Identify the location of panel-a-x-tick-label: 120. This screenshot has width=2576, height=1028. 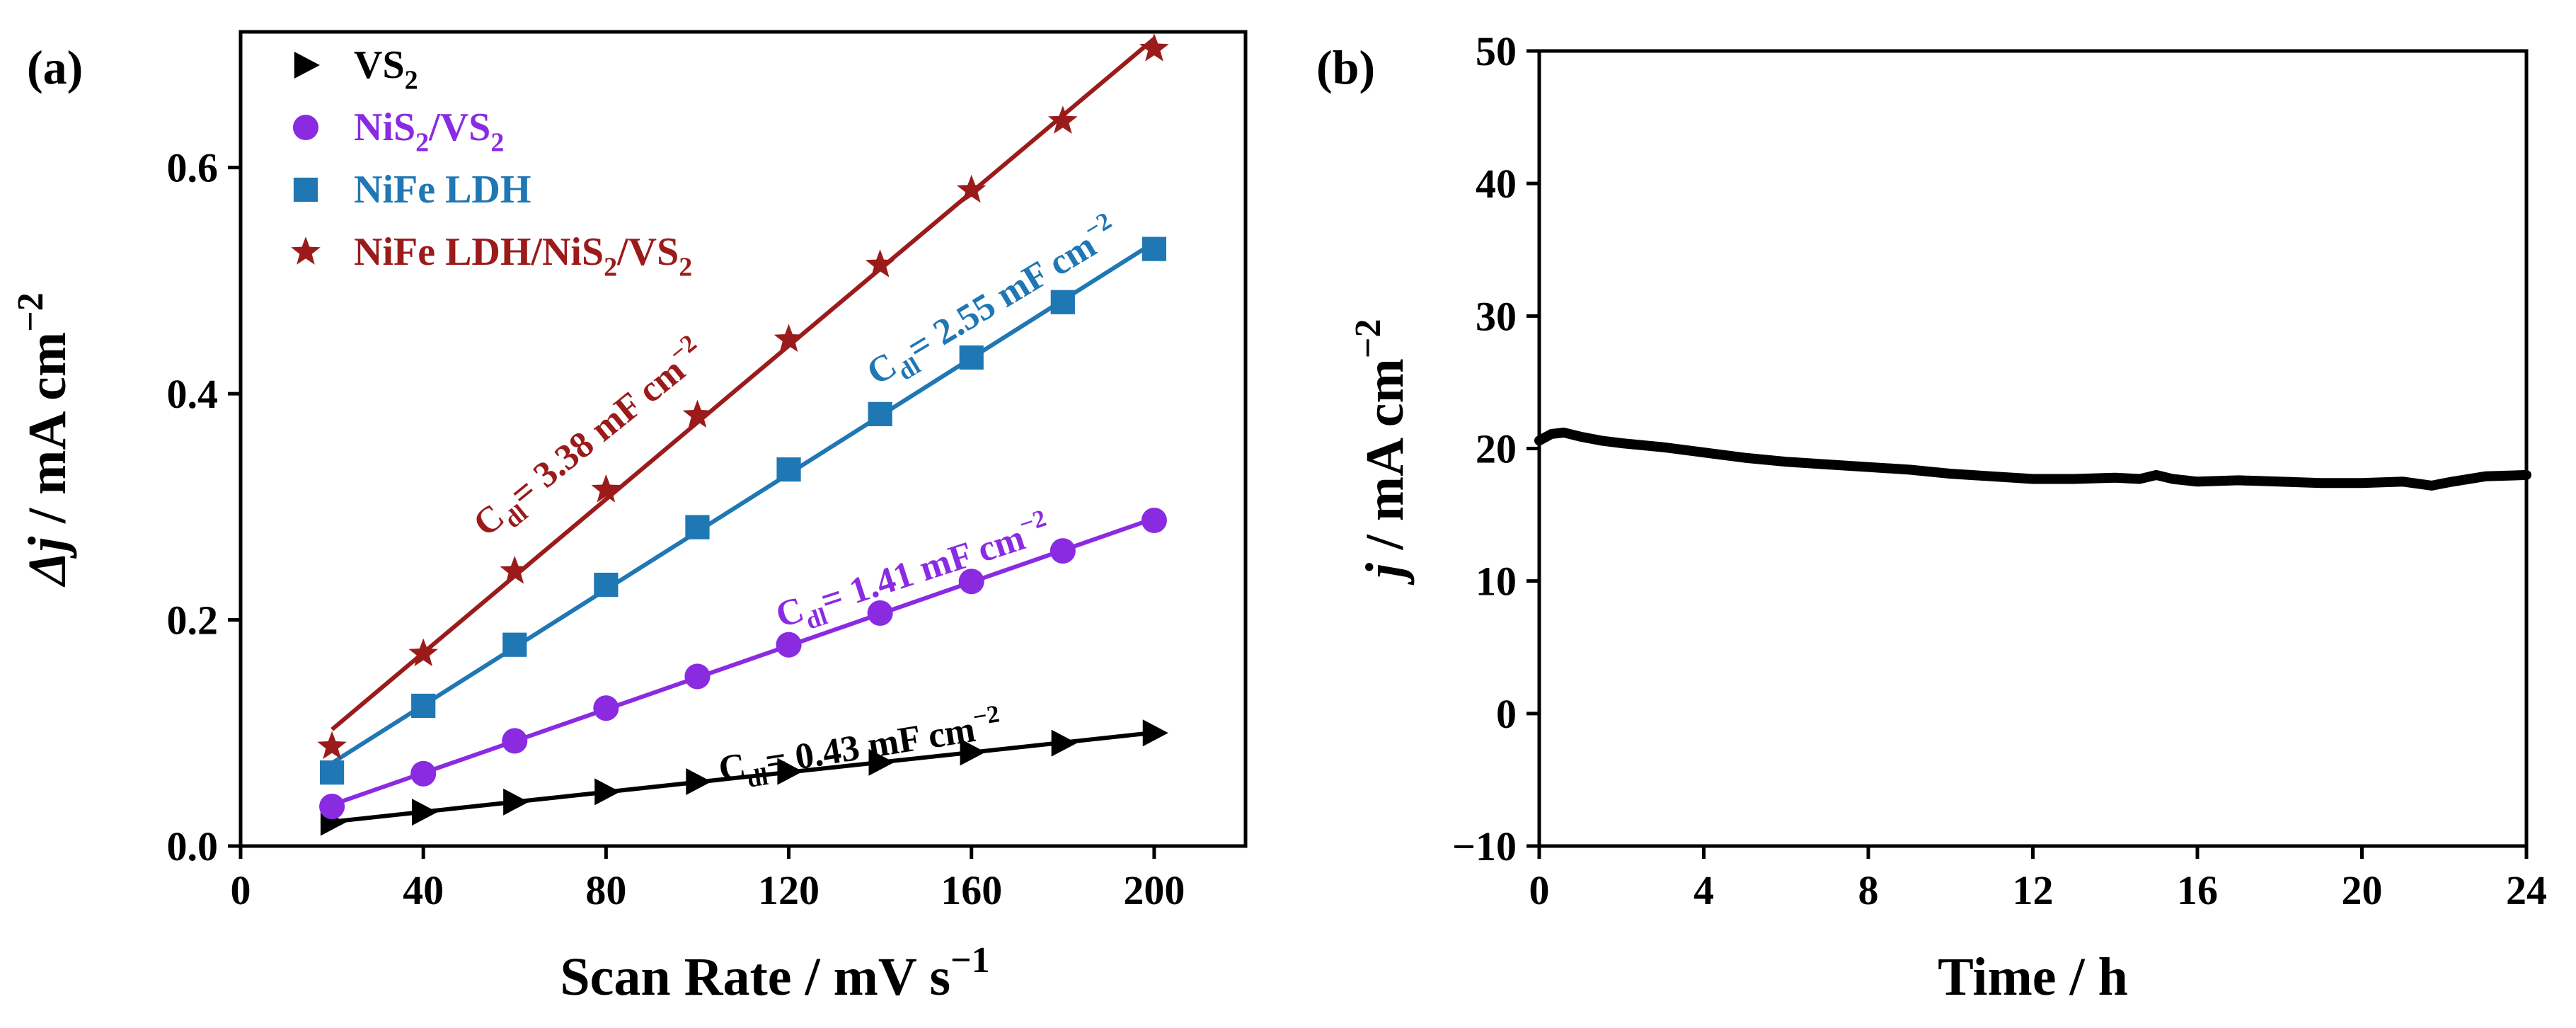
(789, 890).